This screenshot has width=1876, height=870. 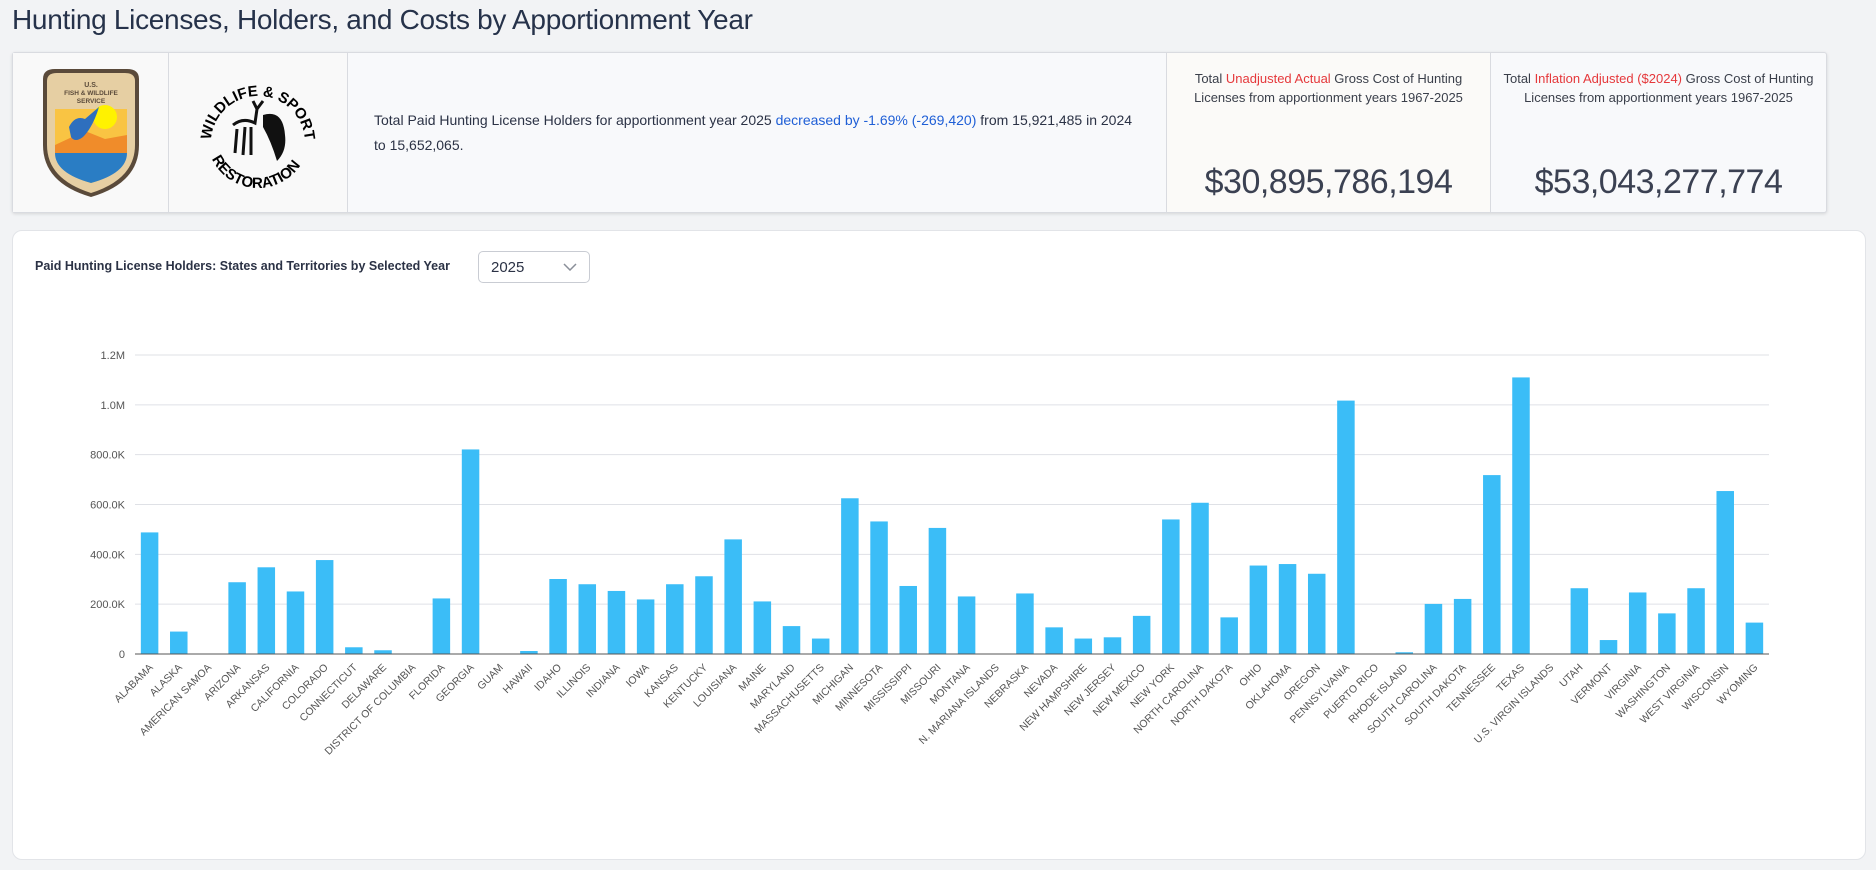 I want to click on y-tick-label: 400.0K, so click(x=108, y=555).